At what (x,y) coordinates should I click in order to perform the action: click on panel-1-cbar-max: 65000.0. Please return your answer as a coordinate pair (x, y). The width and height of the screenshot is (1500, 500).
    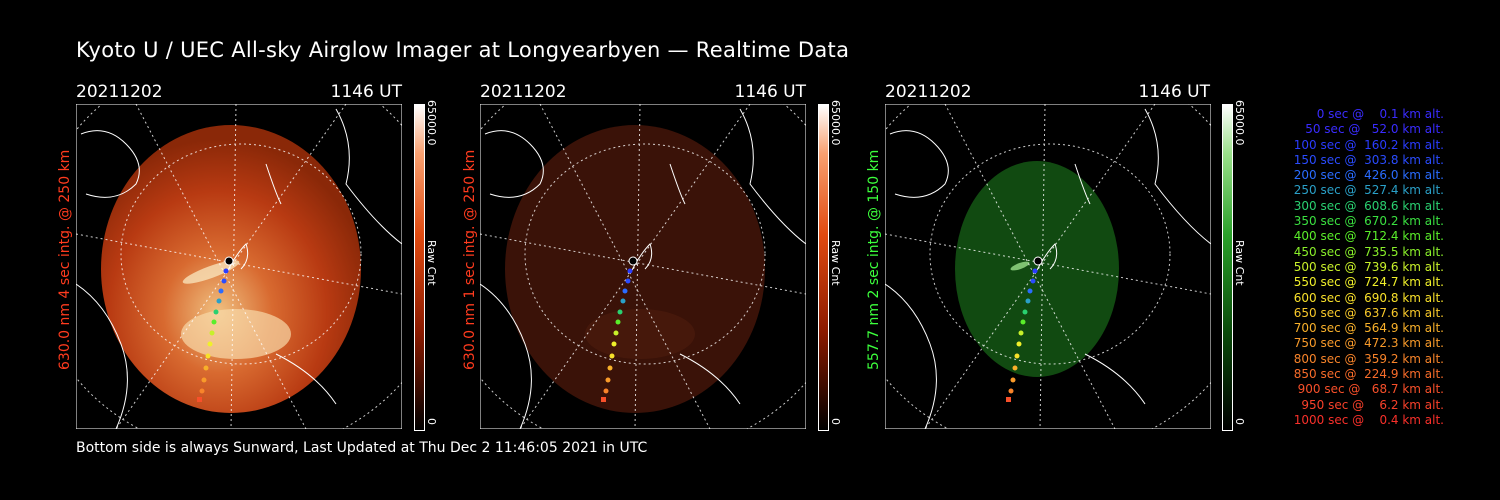
    Looking at the image, I should click on (431, 123).